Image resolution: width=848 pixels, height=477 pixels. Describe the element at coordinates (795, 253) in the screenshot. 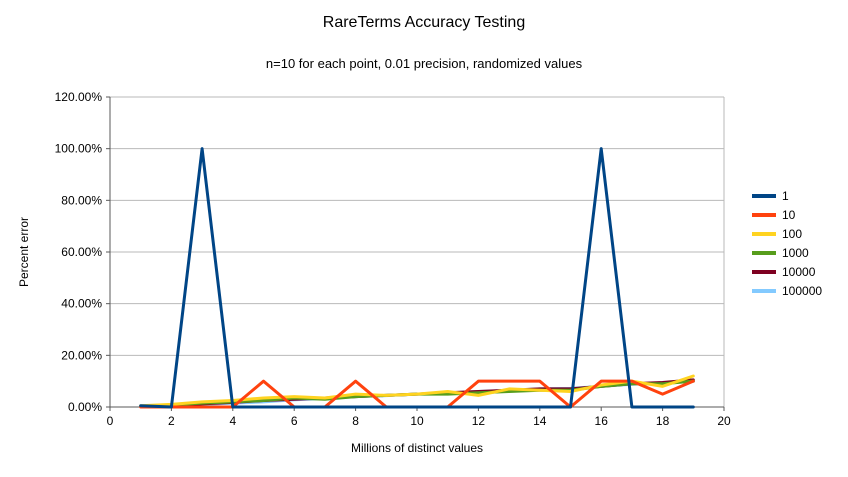

I see `legend-label-1000: 1000` at that location.